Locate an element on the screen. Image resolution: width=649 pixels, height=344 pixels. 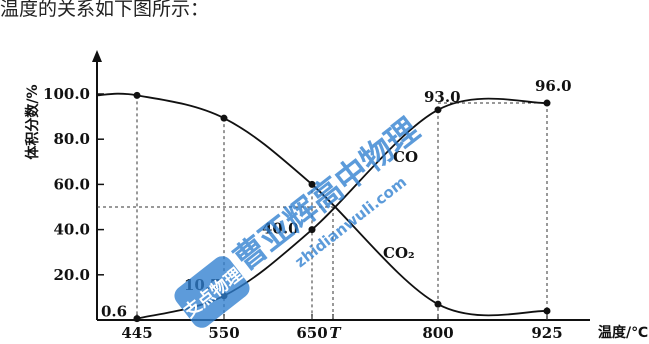
x-tick-label: T is located at coordinates (335, 333).